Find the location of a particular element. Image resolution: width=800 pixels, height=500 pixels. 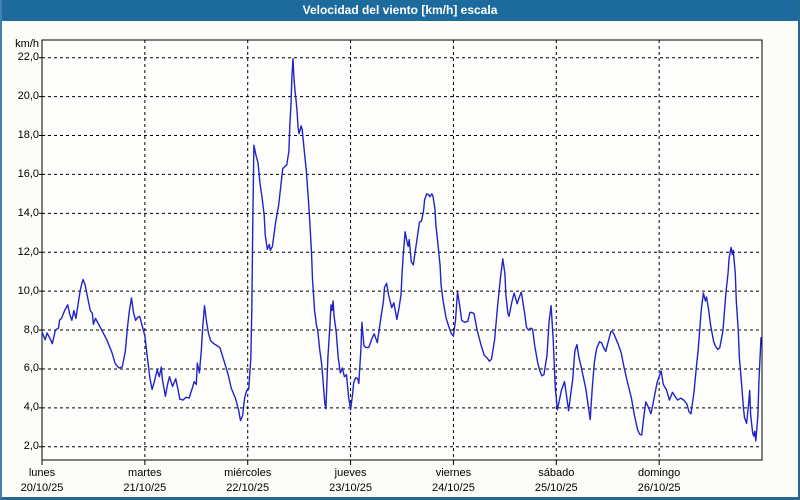

y-tick-label: 20,0 is located at coordinates (28, 96).